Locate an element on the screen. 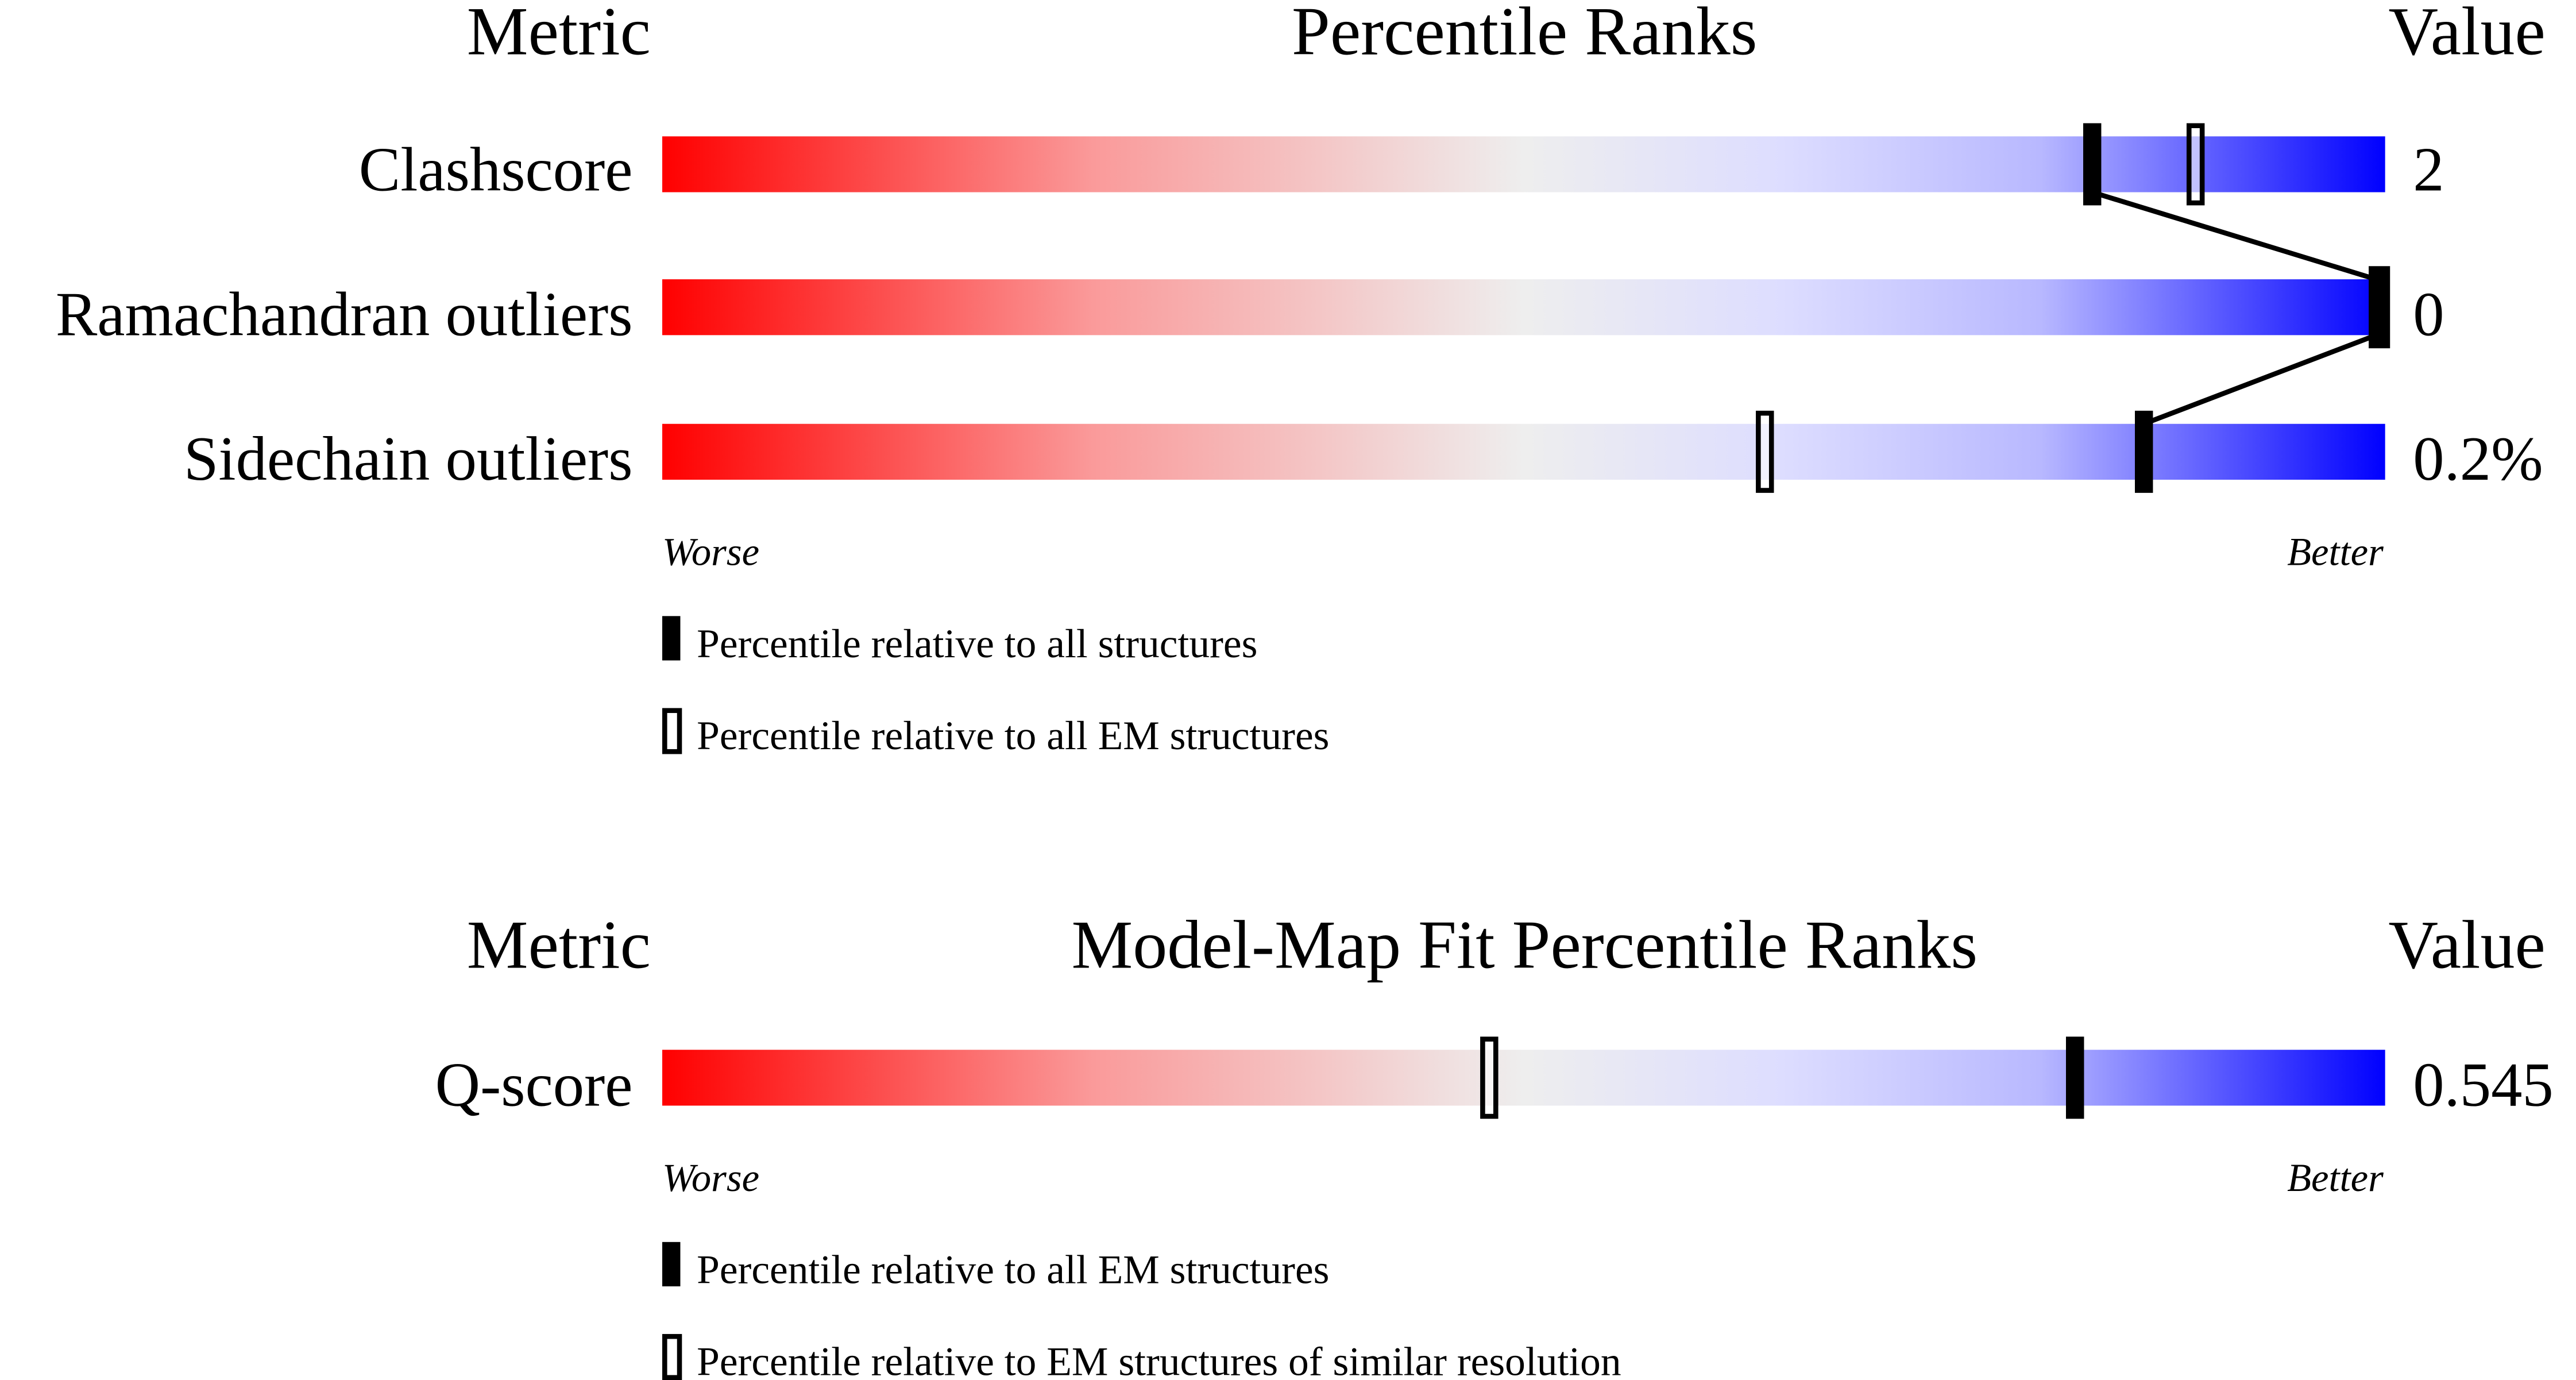  filled-marker-ramachandran-outliers is located at coordinates (2379, 307).